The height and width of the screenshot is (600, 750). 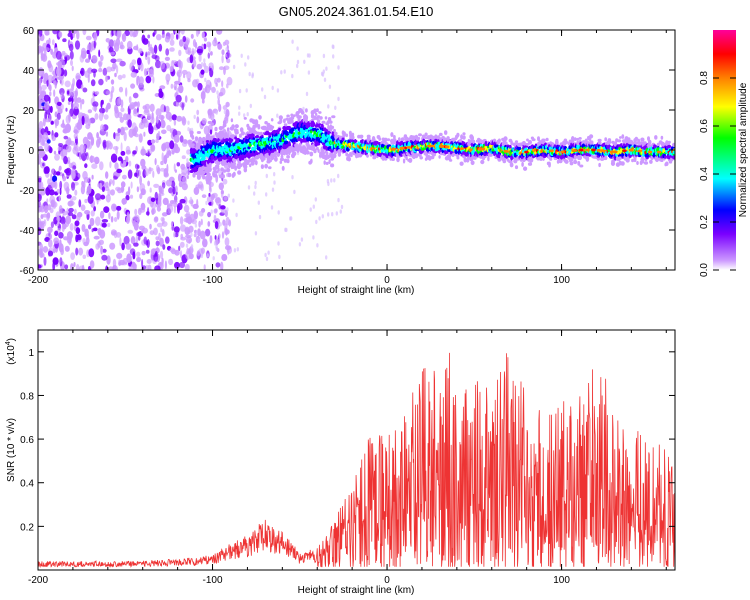 What do you see at coordinates (356, 11) in the screenshot?
I see `chart-title: GN05.2024.361.01.54.E10` at bounding box center [356, 11].